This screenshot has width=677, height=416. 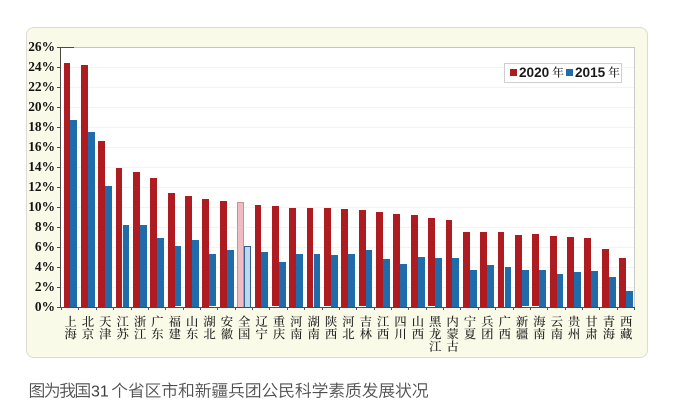 I want to click on svg-text: 31, so click(x=100, y=392).